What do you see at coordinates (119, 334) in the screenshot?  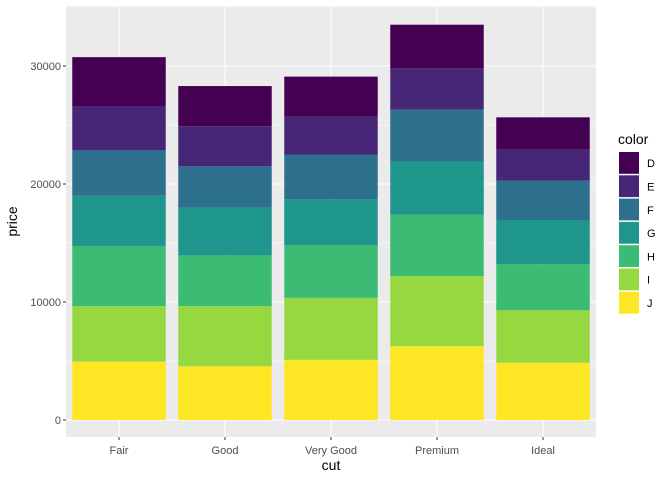 I see `bar-segment-fair-i` at bounding box center [119, 334].